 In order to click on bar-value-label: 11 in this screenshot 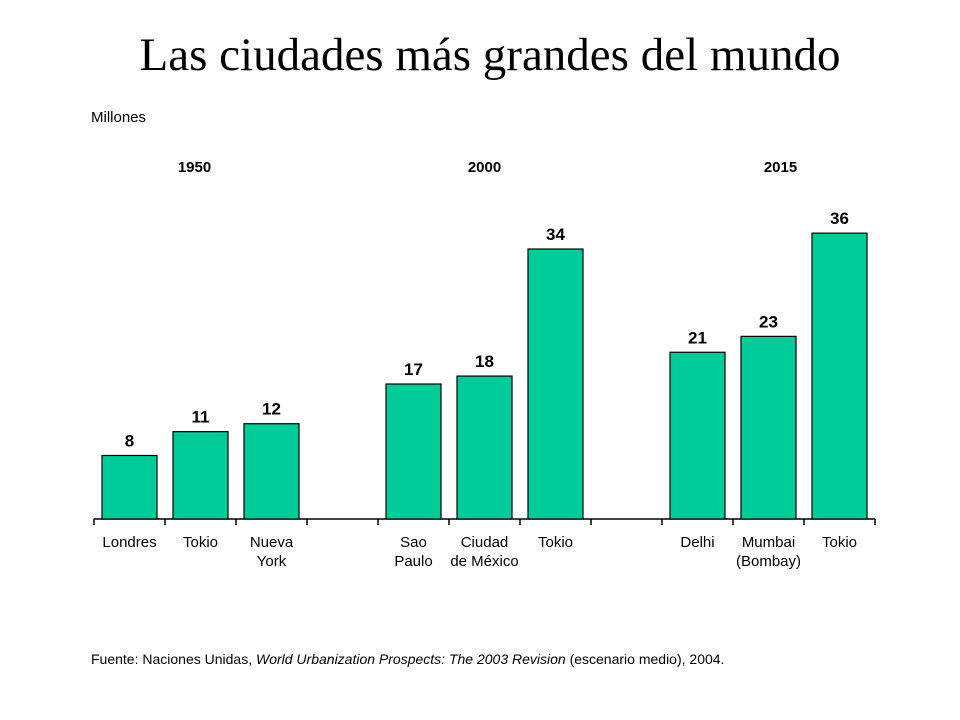, I will do `click(201, 417)`.